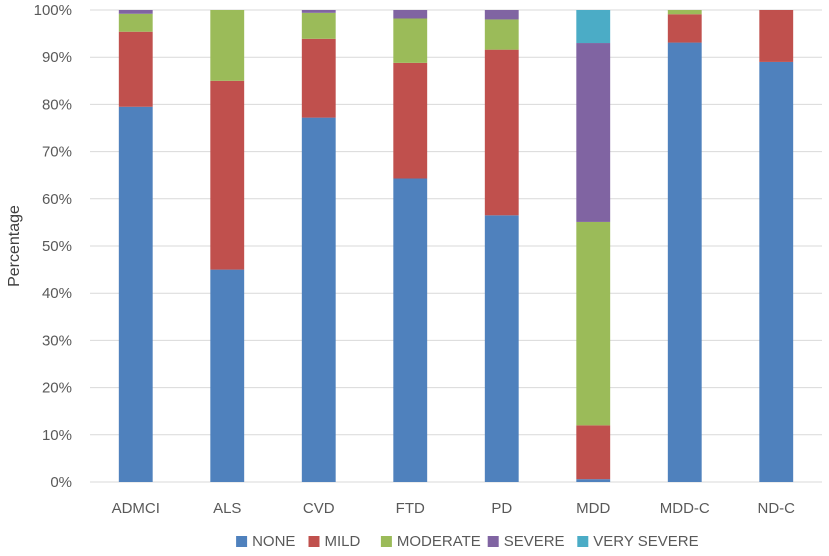  Describe the element at coordinates (57, 293) in the screenshot. I see `y-tick-label: 40%` at that location.